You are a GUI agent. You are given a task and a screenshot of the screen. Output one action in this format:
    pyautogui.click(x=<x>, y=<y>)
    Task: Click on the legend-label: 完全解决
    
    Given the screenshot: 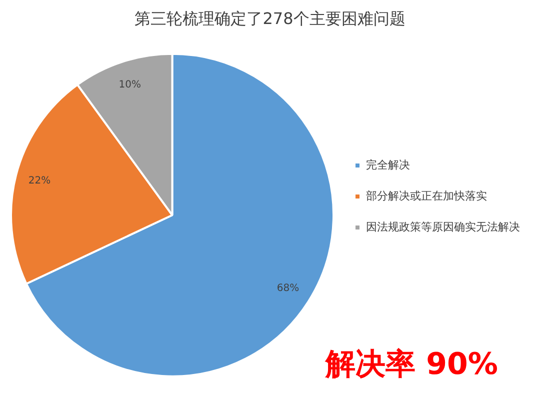 What is the action you would take?
    pyautogui.click(x=388, y=165)
    